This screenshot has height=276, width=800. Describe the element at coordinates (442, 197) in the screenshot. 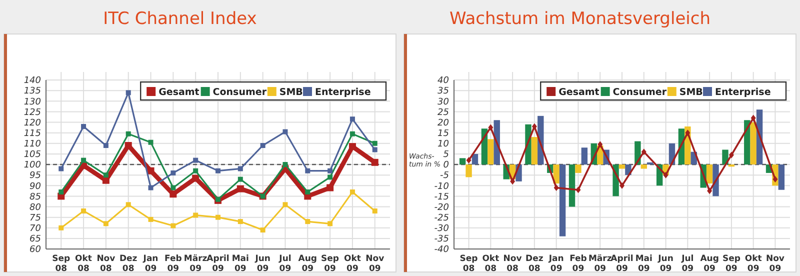

I see `y-tick-label: -15` at that location.